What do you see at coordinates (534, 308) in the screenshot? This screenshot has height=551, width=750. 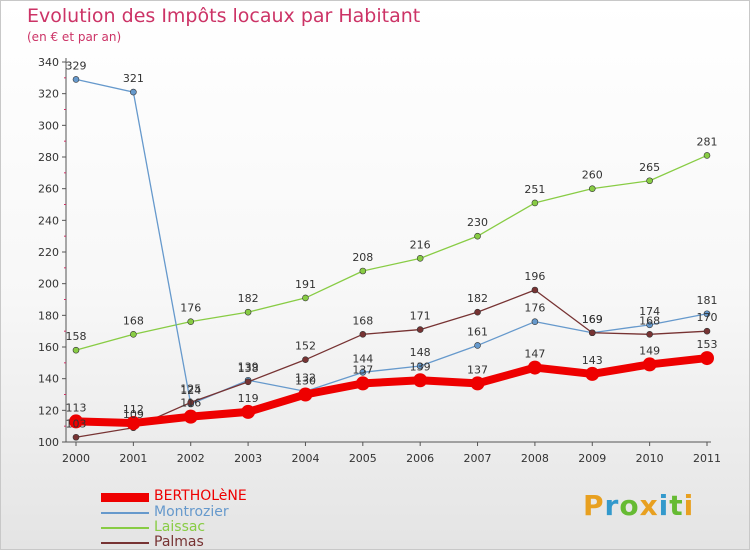 I see `data-label: 176` at bounding box center [534, 308].